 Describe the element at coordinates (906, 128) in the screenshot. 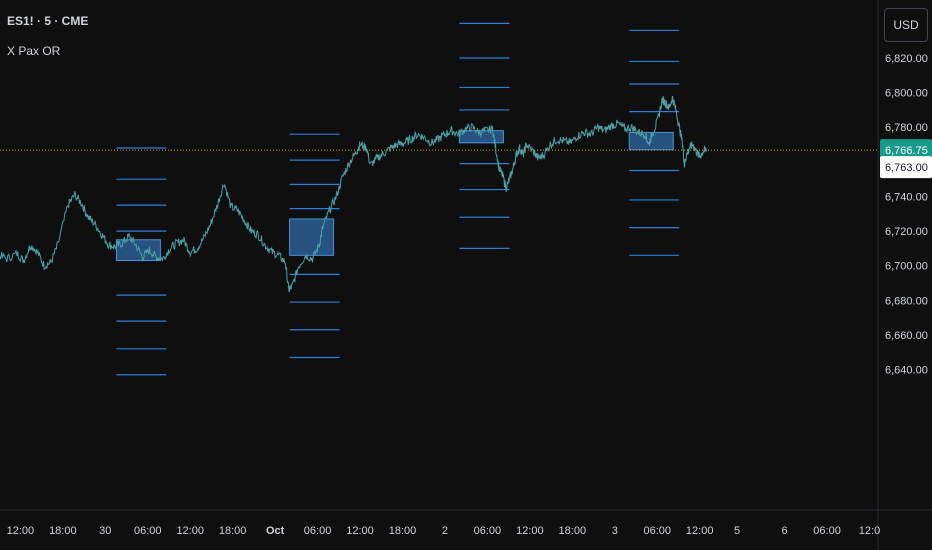

I see `y-tick-label: 6,780.00` at that location.